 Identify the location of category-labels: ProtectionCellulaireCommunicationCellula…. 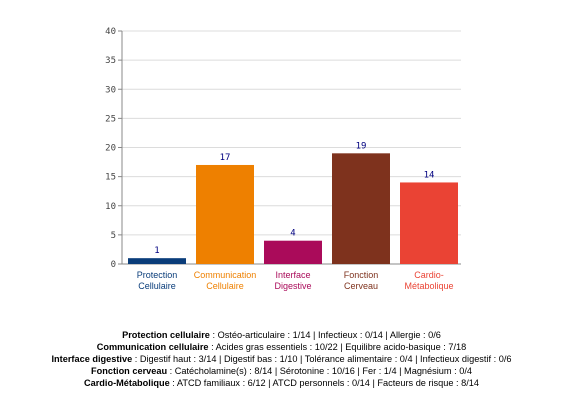
(295, 280).